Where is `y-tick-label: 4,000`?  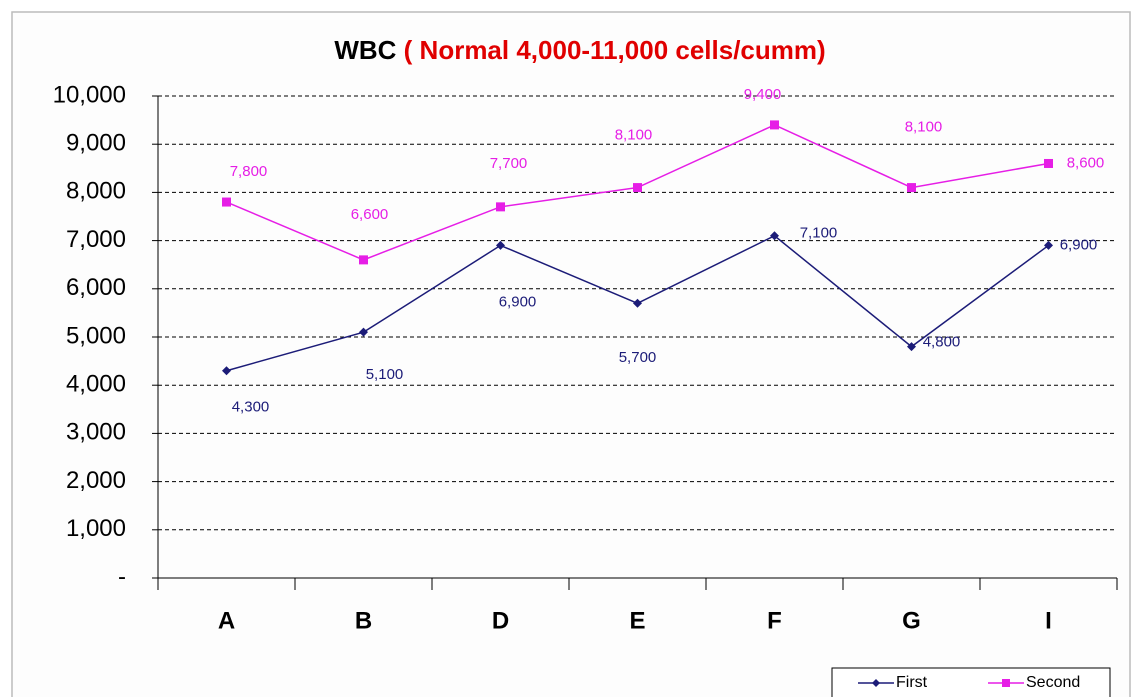
y-tick-label: 4,000 is located at coordinates (96, 384).